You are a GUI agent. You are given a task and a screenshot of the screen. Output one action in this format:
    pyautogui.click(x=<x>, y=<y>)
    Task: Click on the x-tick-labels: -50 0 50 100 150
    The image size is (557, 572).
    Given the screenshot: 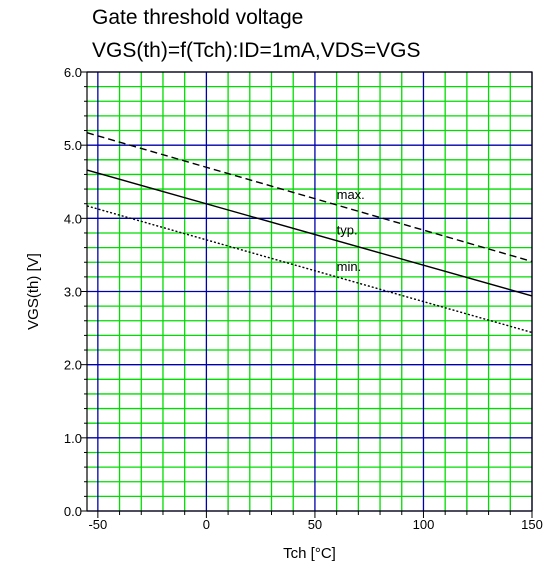 What is the action you would take?
    pyautogui.click(x=315, y=524)
    